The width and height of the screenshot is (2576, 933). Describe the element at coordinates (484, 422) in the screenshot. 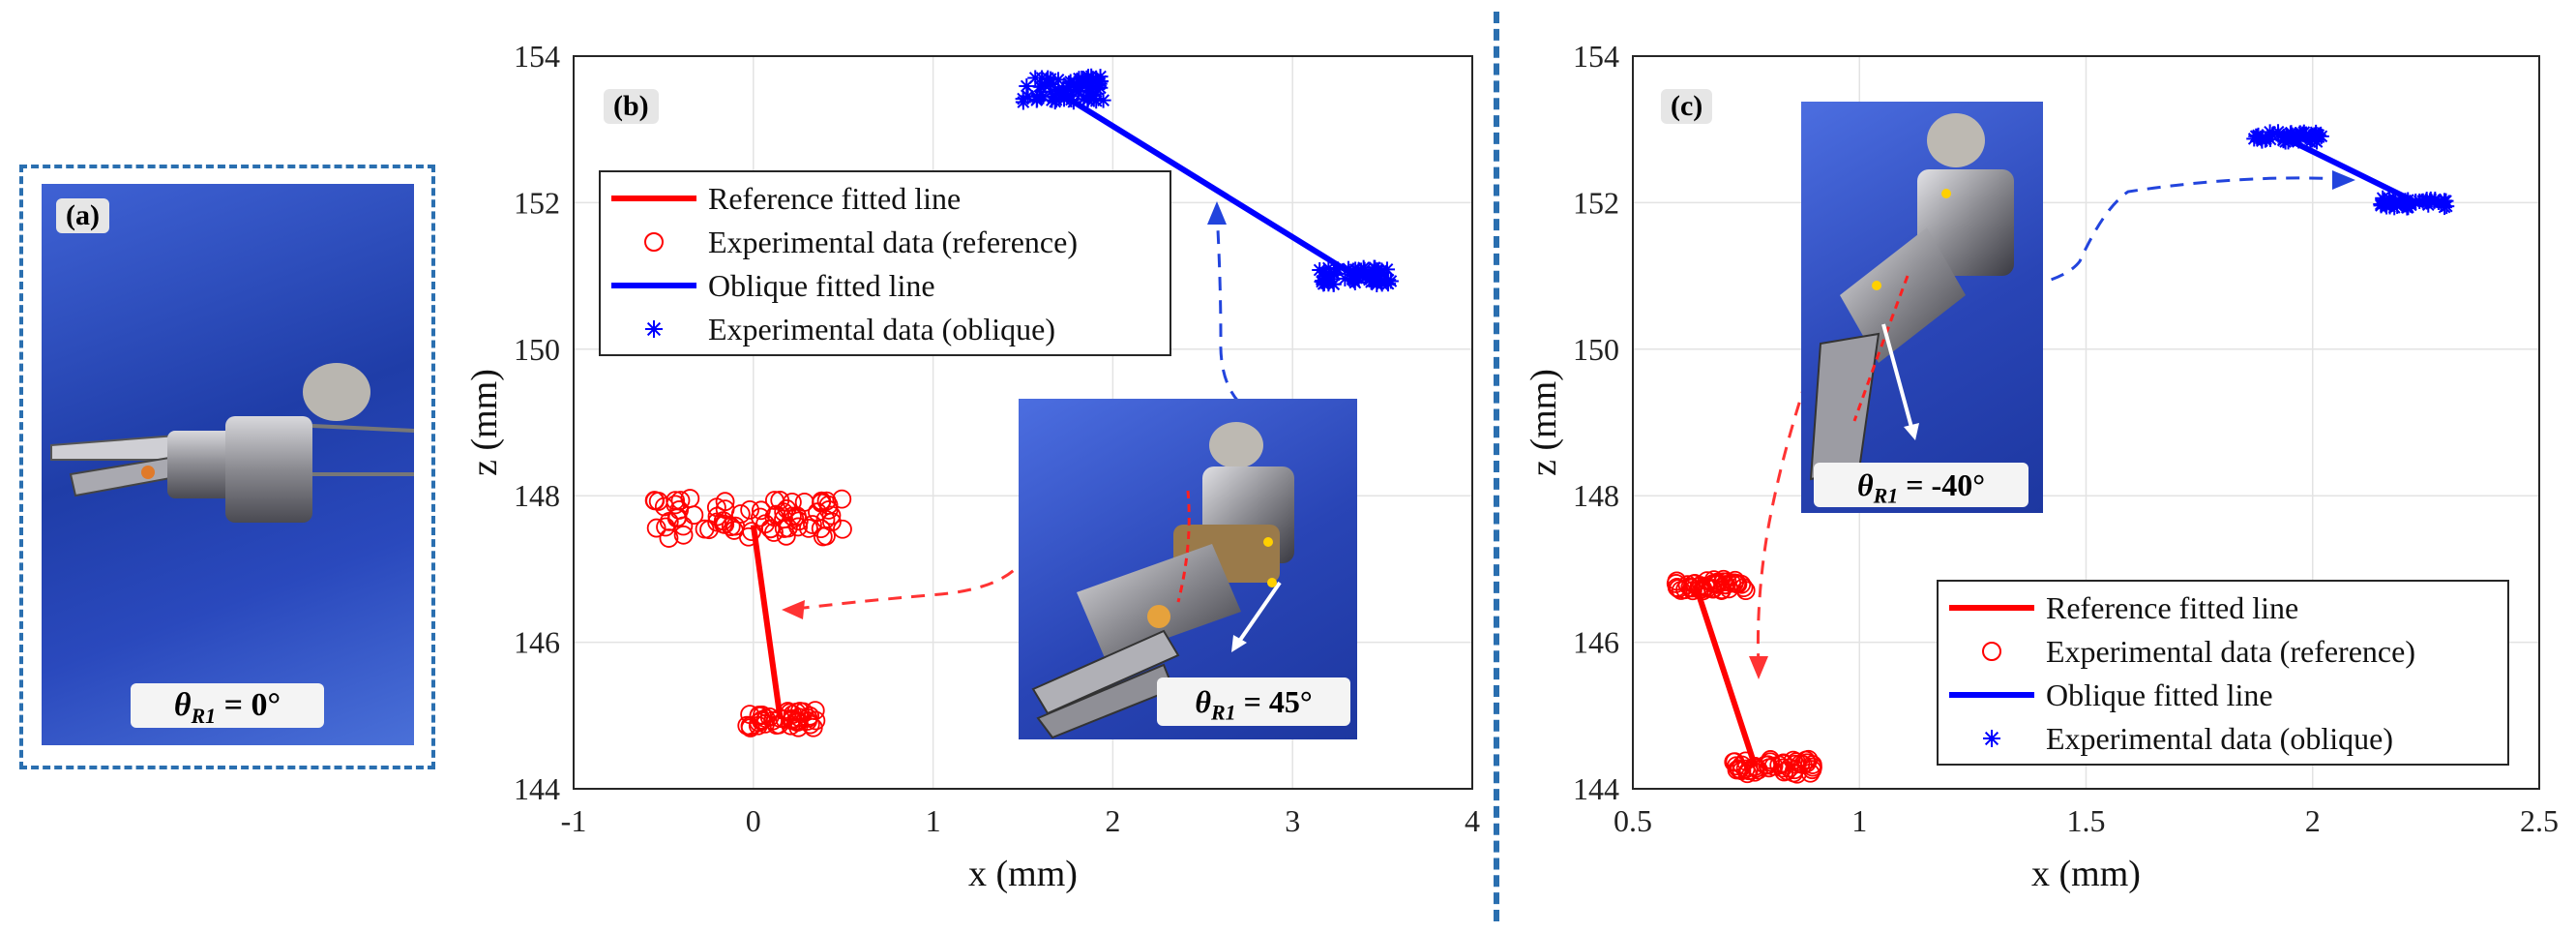

I see `y-axis-label: z (mm)` at that location.